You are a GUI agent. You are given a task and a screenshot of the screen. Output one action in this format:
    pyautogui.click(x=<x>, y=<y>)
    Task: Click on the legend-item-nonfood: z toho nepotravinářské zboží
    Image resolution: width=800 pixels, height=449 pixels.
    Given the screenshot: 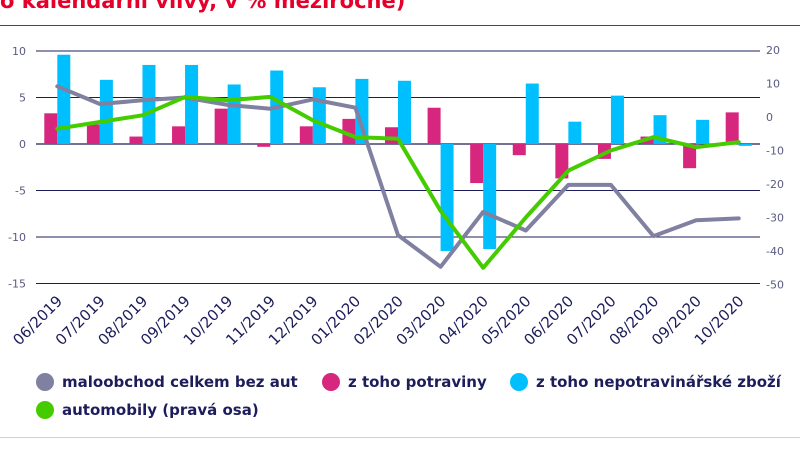 What is the action you would take?
    pyautogui.click(x=645, y=382)
    